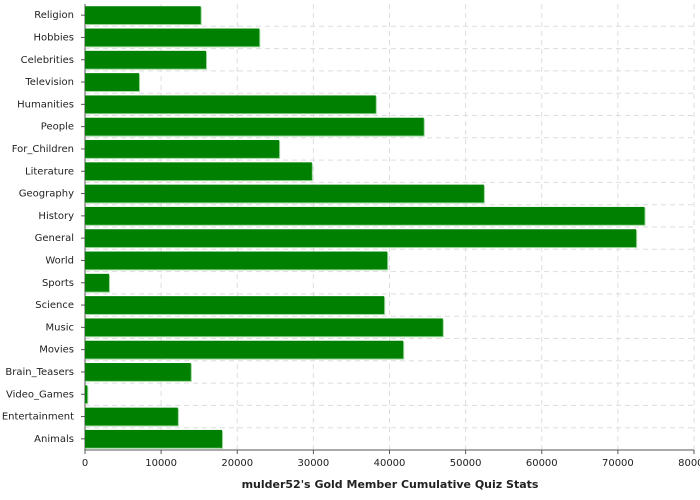 Image resolution: width=700 pixels, height=500 pixels. Describe the element at coordinates (38, 417) in the screenshot. I see `y-tick-label: Entertainment` at that location.